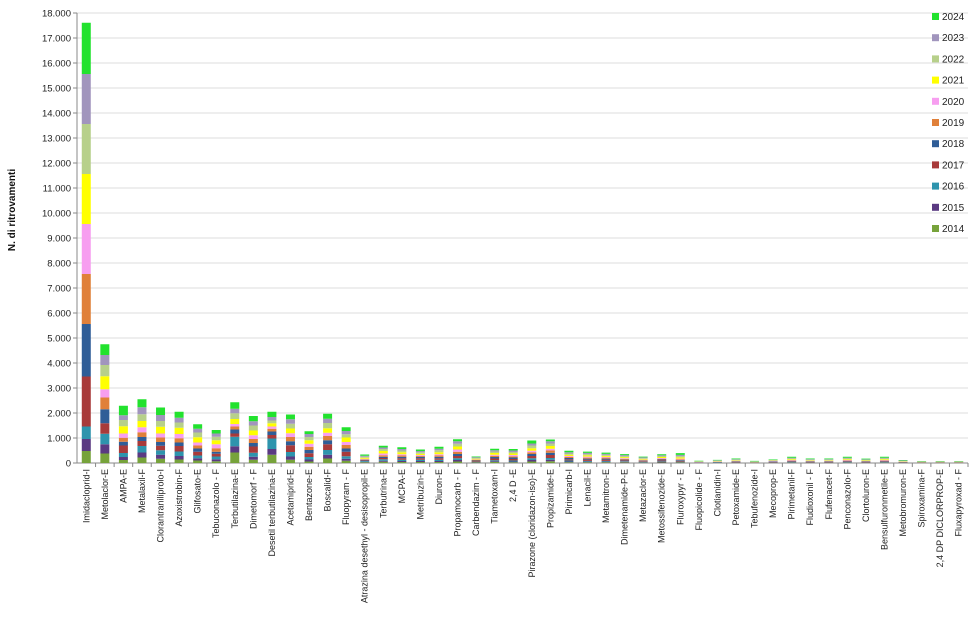 This screenshot has height=637, width=975. I want to click on y-tick-label: 16.000, so click(56, 64).